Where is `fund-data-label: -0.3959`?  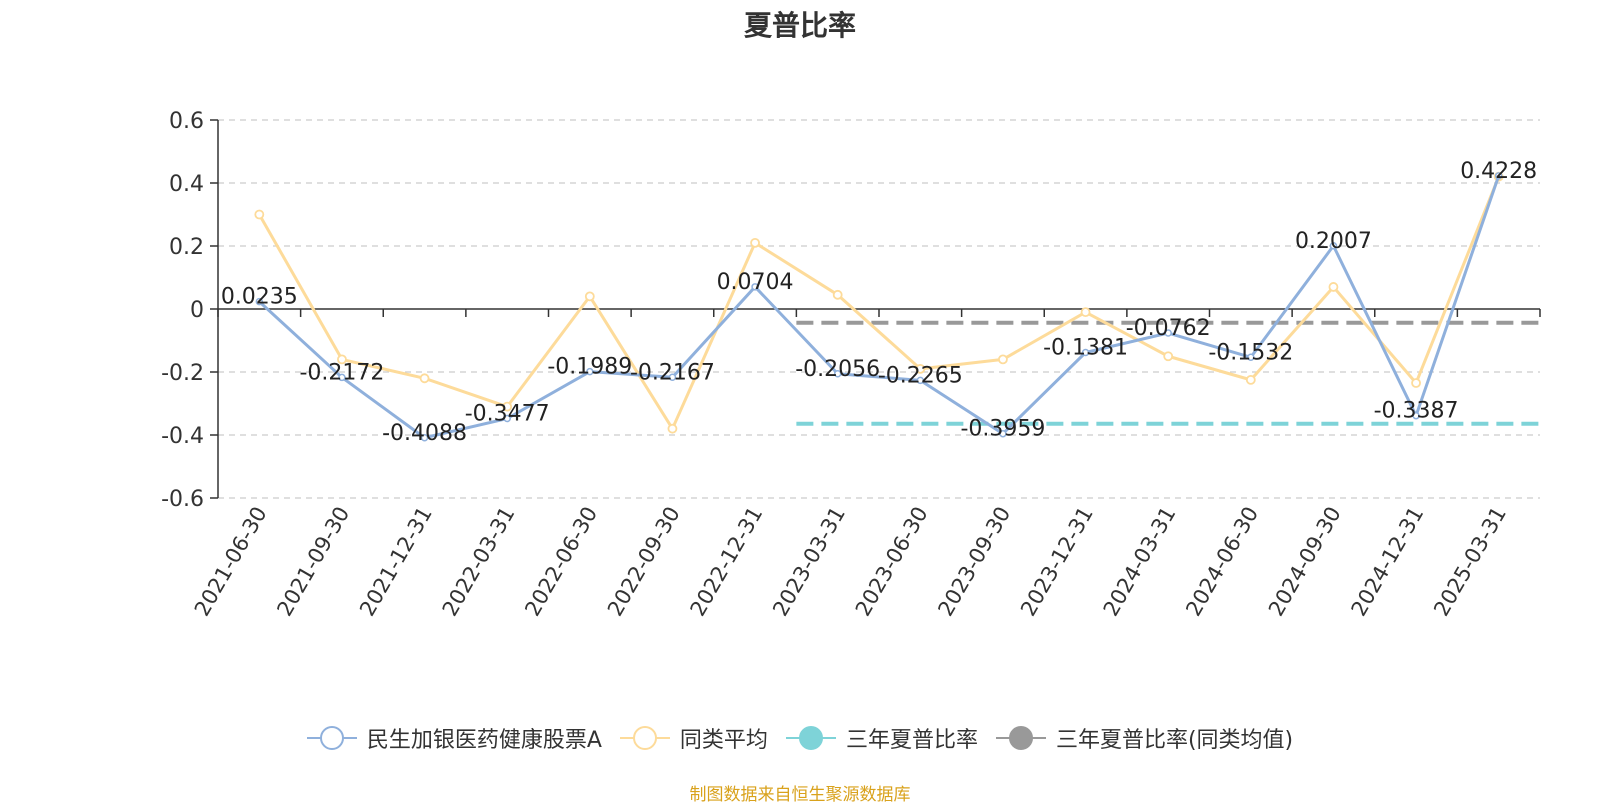 fund-data-label: -0.3959 is located at coordinates (1002, 429).